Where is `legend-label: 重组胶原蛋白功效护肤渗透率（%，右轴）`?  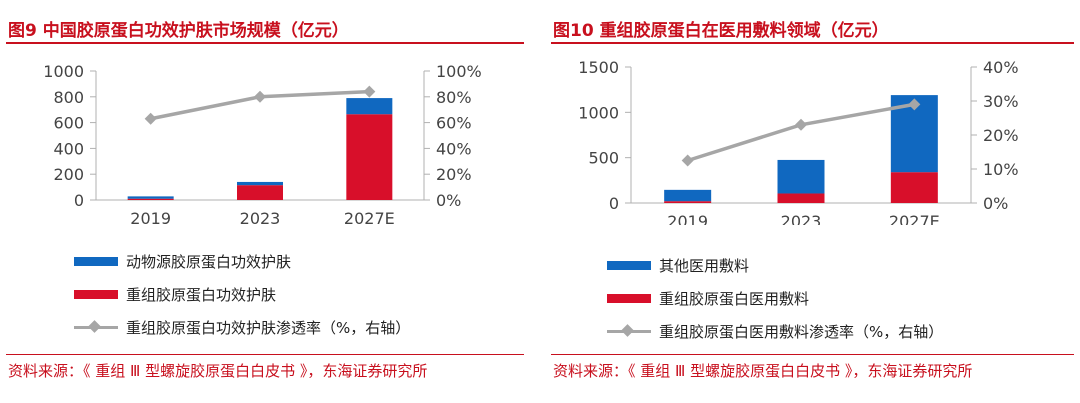
legend-label: 重组胶原蛋白功效护肤渗透率（%，右轴） is located at coordinates (268, 327).